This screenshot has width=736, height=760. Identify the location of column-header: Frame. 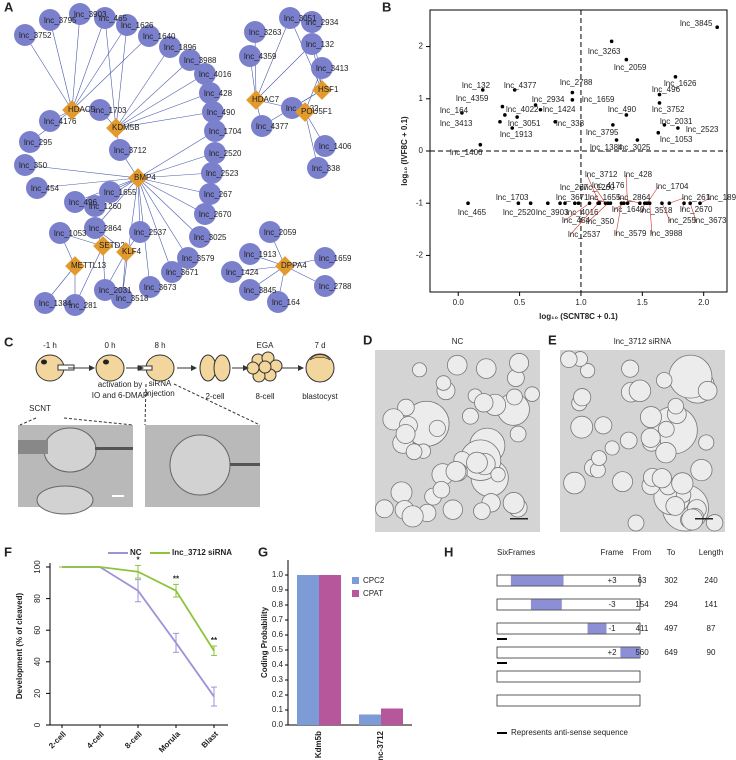
(612, 552).